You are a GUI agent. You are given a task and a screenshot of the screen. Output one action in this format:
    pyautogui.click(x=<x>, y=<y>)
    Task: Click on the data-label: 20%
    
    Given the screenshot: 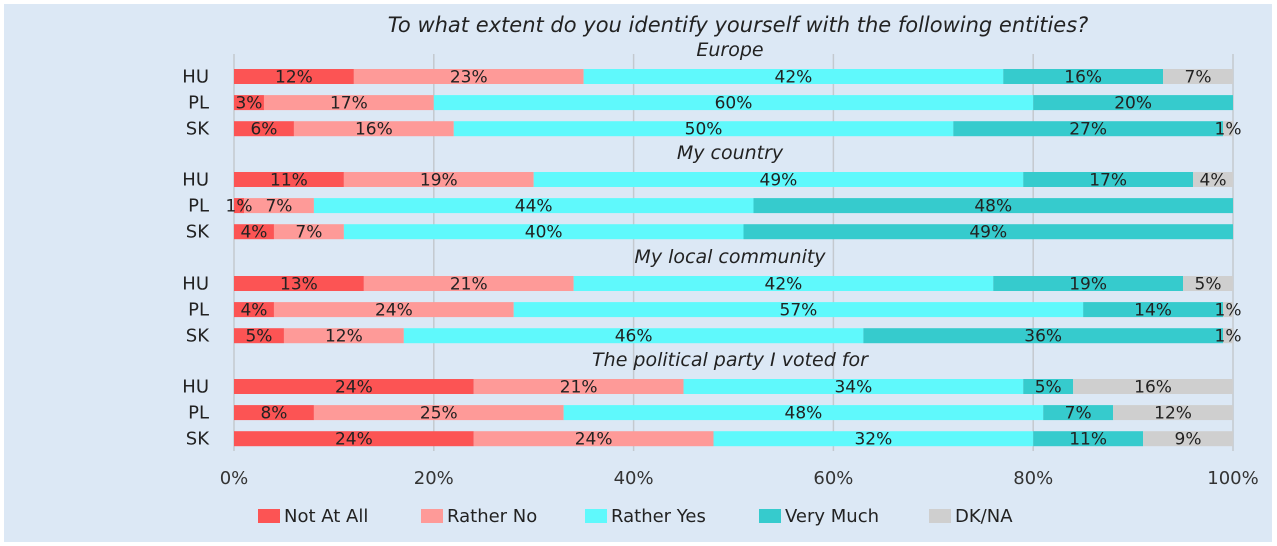 What is the action you would take?
    pyautogui.click(x=1133, y=104)
    